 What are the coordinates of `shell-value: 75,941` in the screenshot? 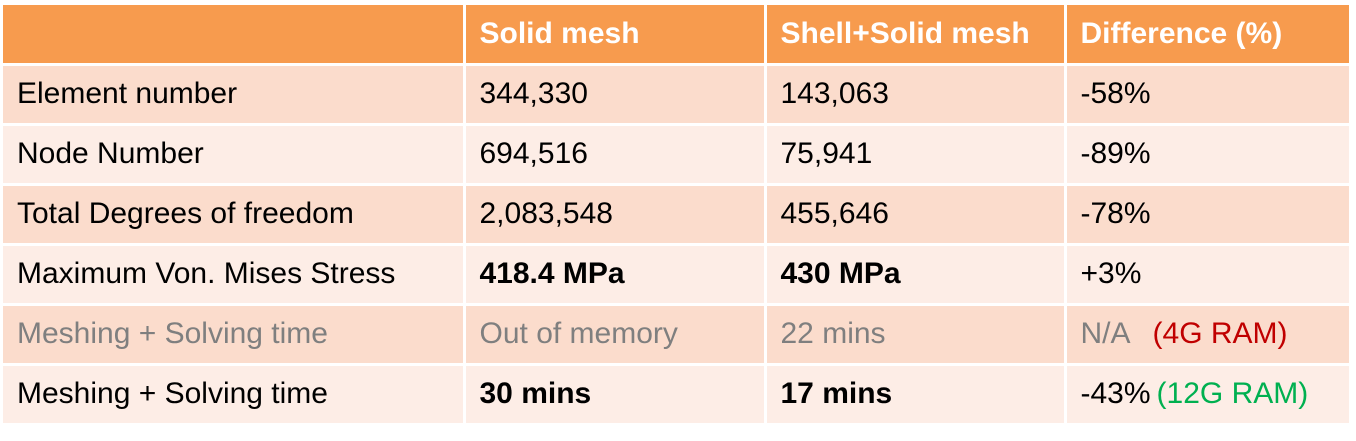 It's located at (916, 155).